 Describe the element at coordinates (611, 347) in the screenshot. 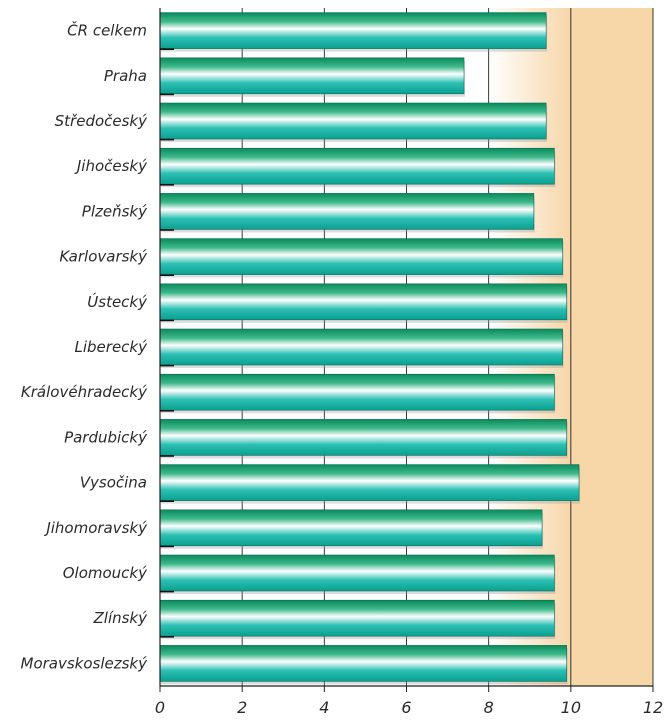

I see `band-solid` at that location.